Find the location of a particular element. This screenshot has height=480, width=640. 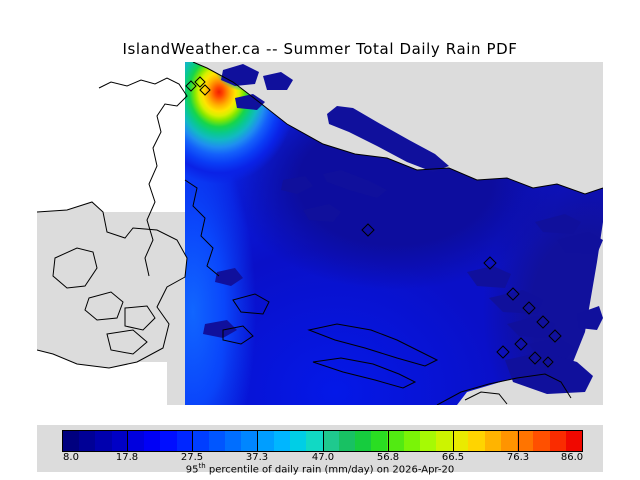

island-central-large is located at coordinates (388, 139).